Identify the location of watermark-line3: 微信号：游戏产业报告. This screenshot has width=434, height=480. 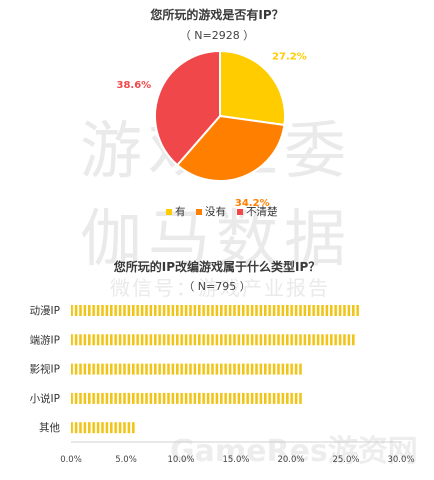
(220, 288).